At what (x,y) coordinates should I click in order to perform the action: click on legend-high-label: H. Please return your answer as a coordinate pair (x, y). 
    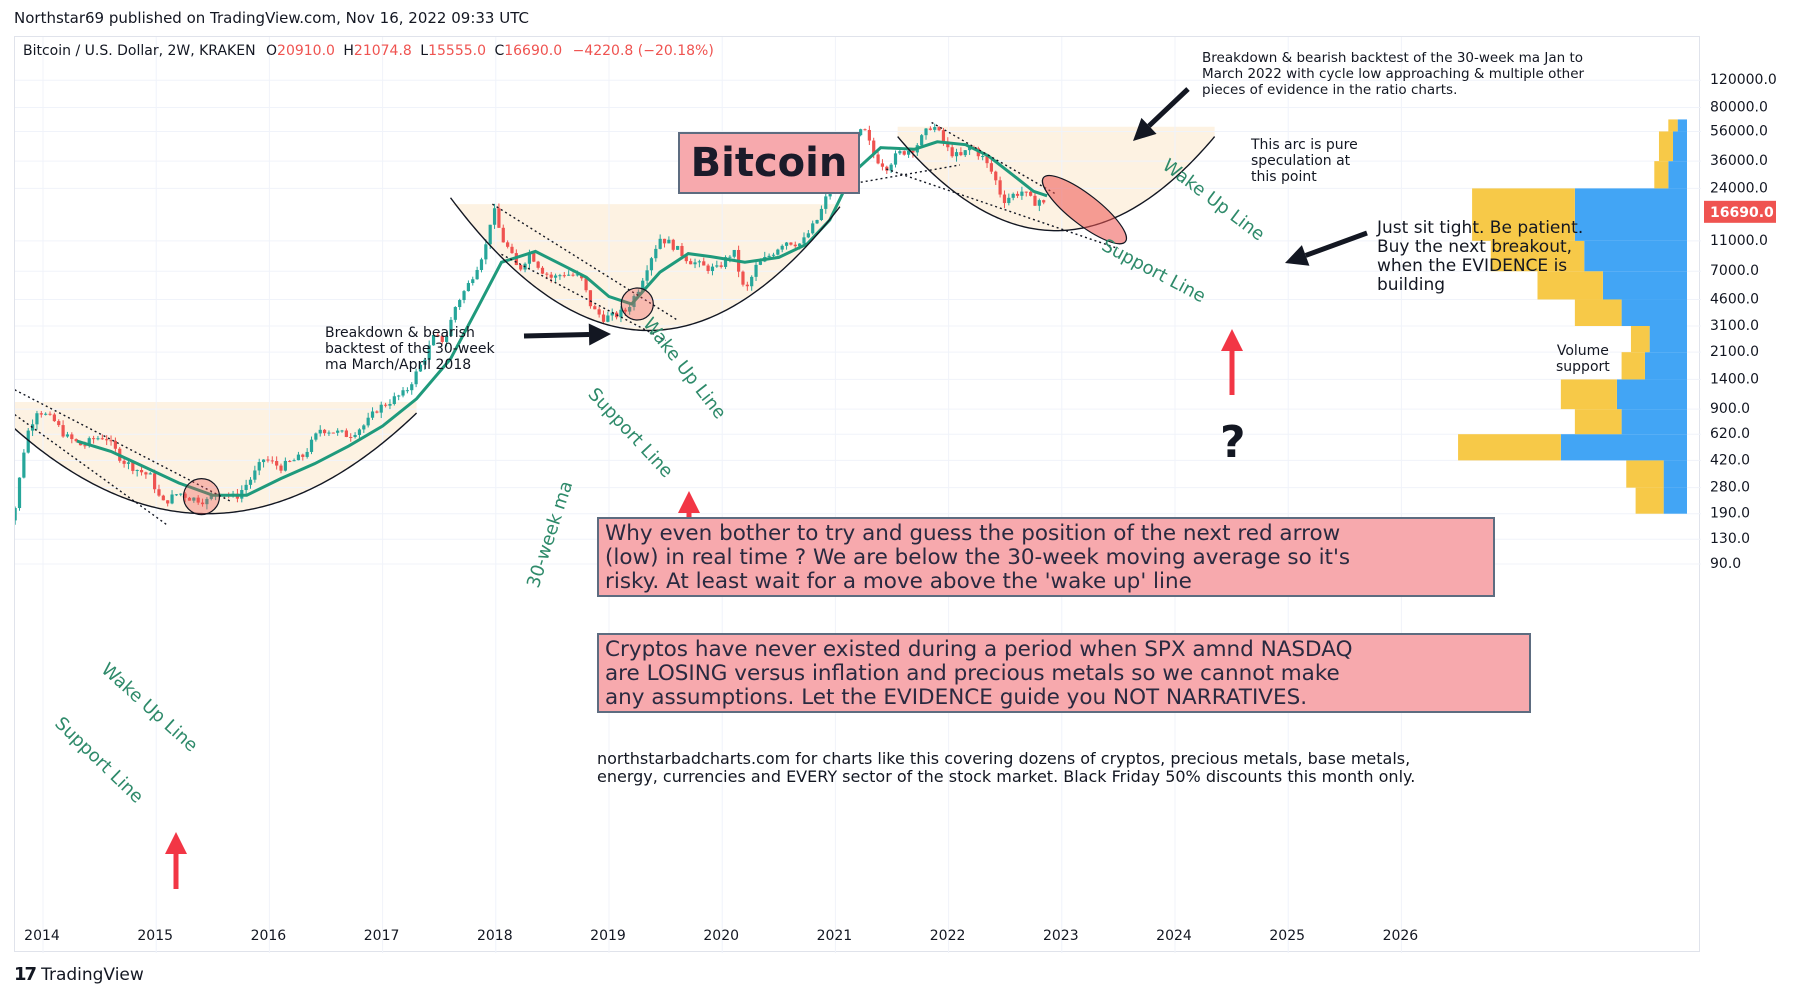
    Looking at the image, I should click on (348, 51).